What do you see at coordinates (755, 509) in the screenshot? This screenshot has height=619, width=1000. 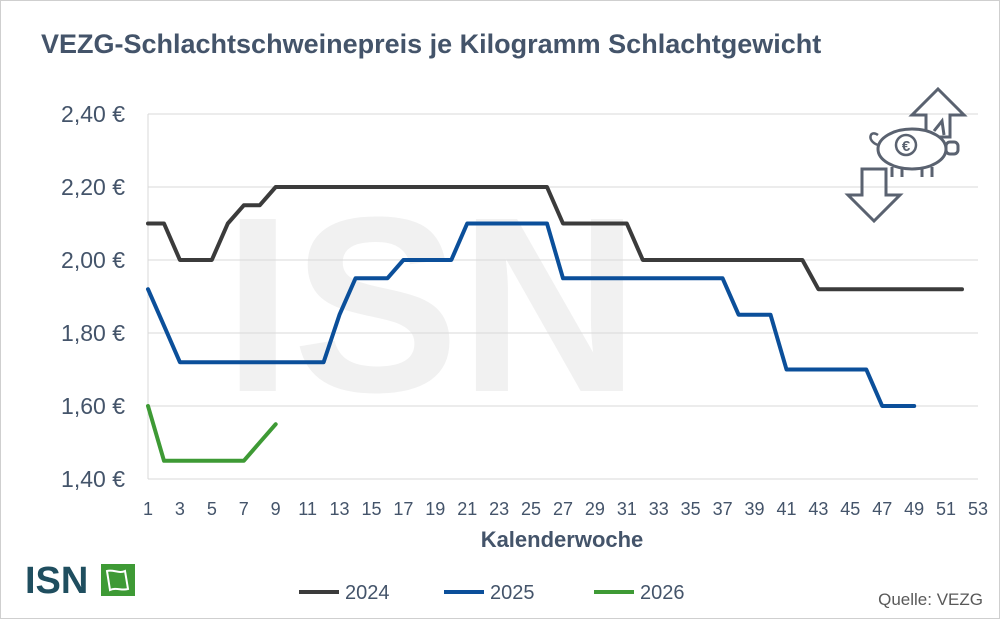 I see `x-tick-label: 39` at bounding box center [755, 509].